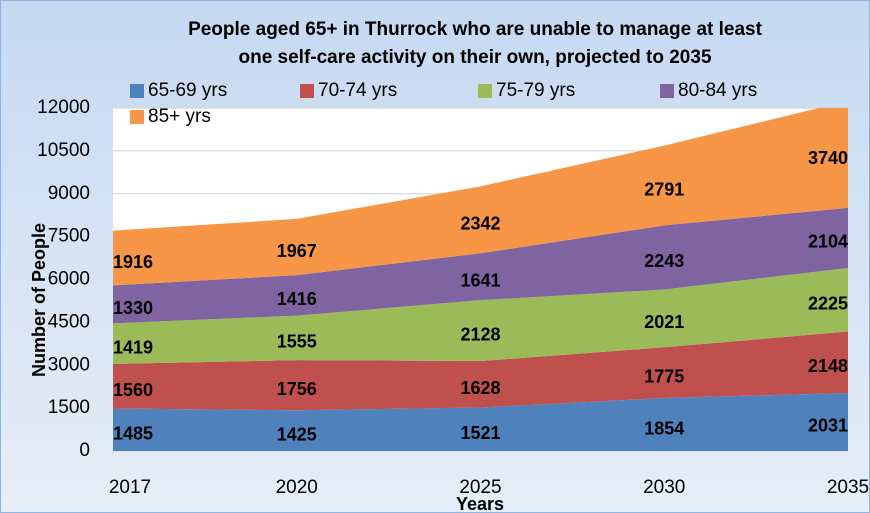 The height and width of the screenshot is (513, 870). I want to click on legend-label: 75-79 yrs, so click(535, 90).